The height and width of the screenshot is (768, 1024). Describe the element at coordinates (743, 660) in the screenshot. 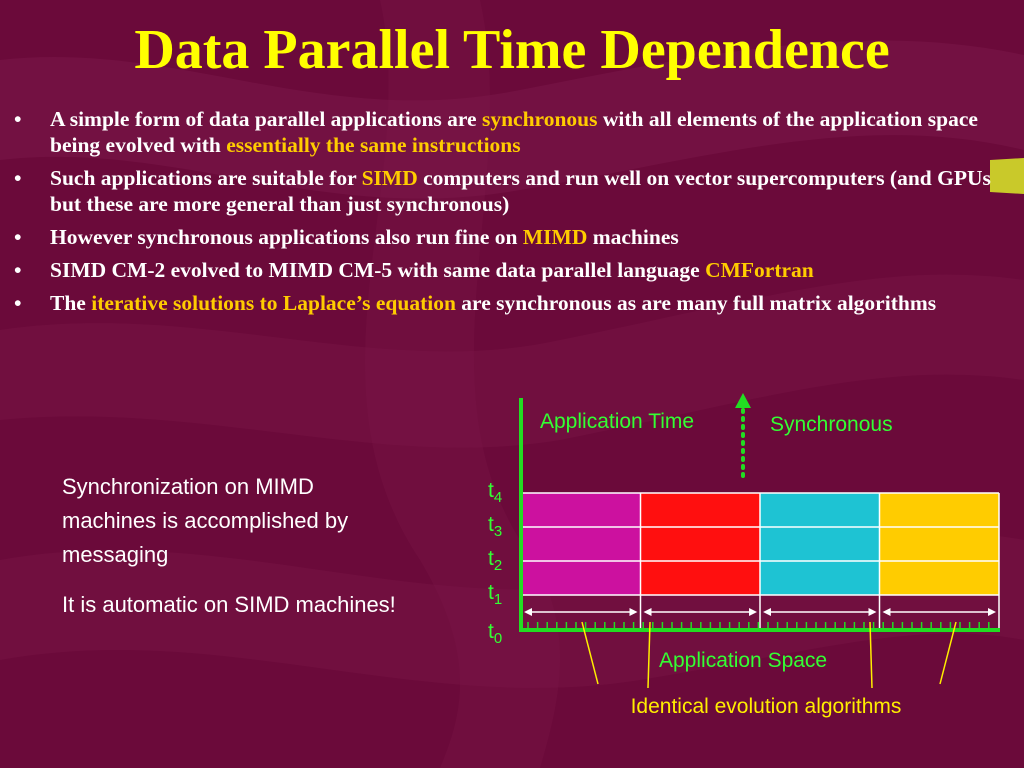

I see `x-axis-label: Application Space` at that location.